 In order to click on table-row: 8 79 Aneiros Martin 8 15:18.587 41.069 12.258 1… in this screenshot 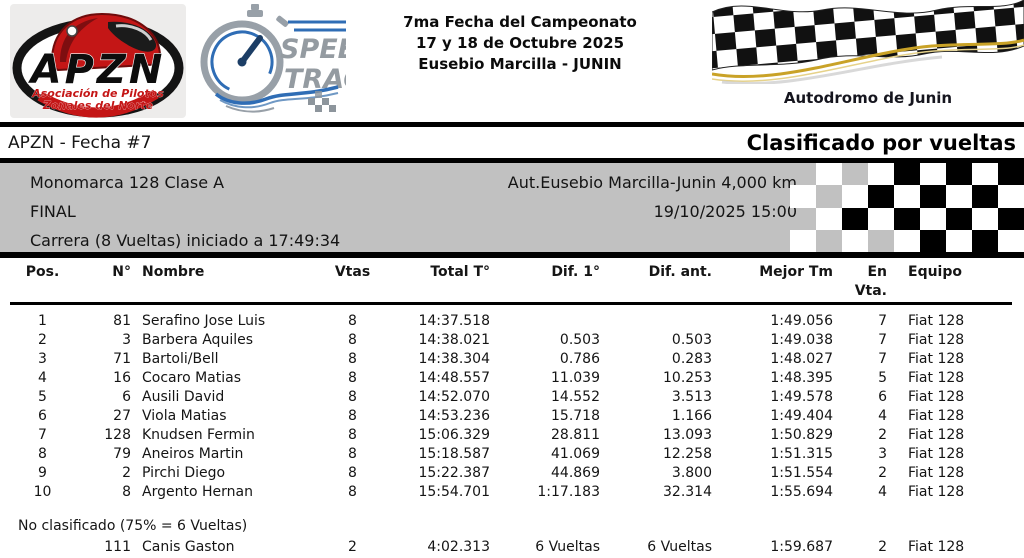, I will do `click(511, 454)`.